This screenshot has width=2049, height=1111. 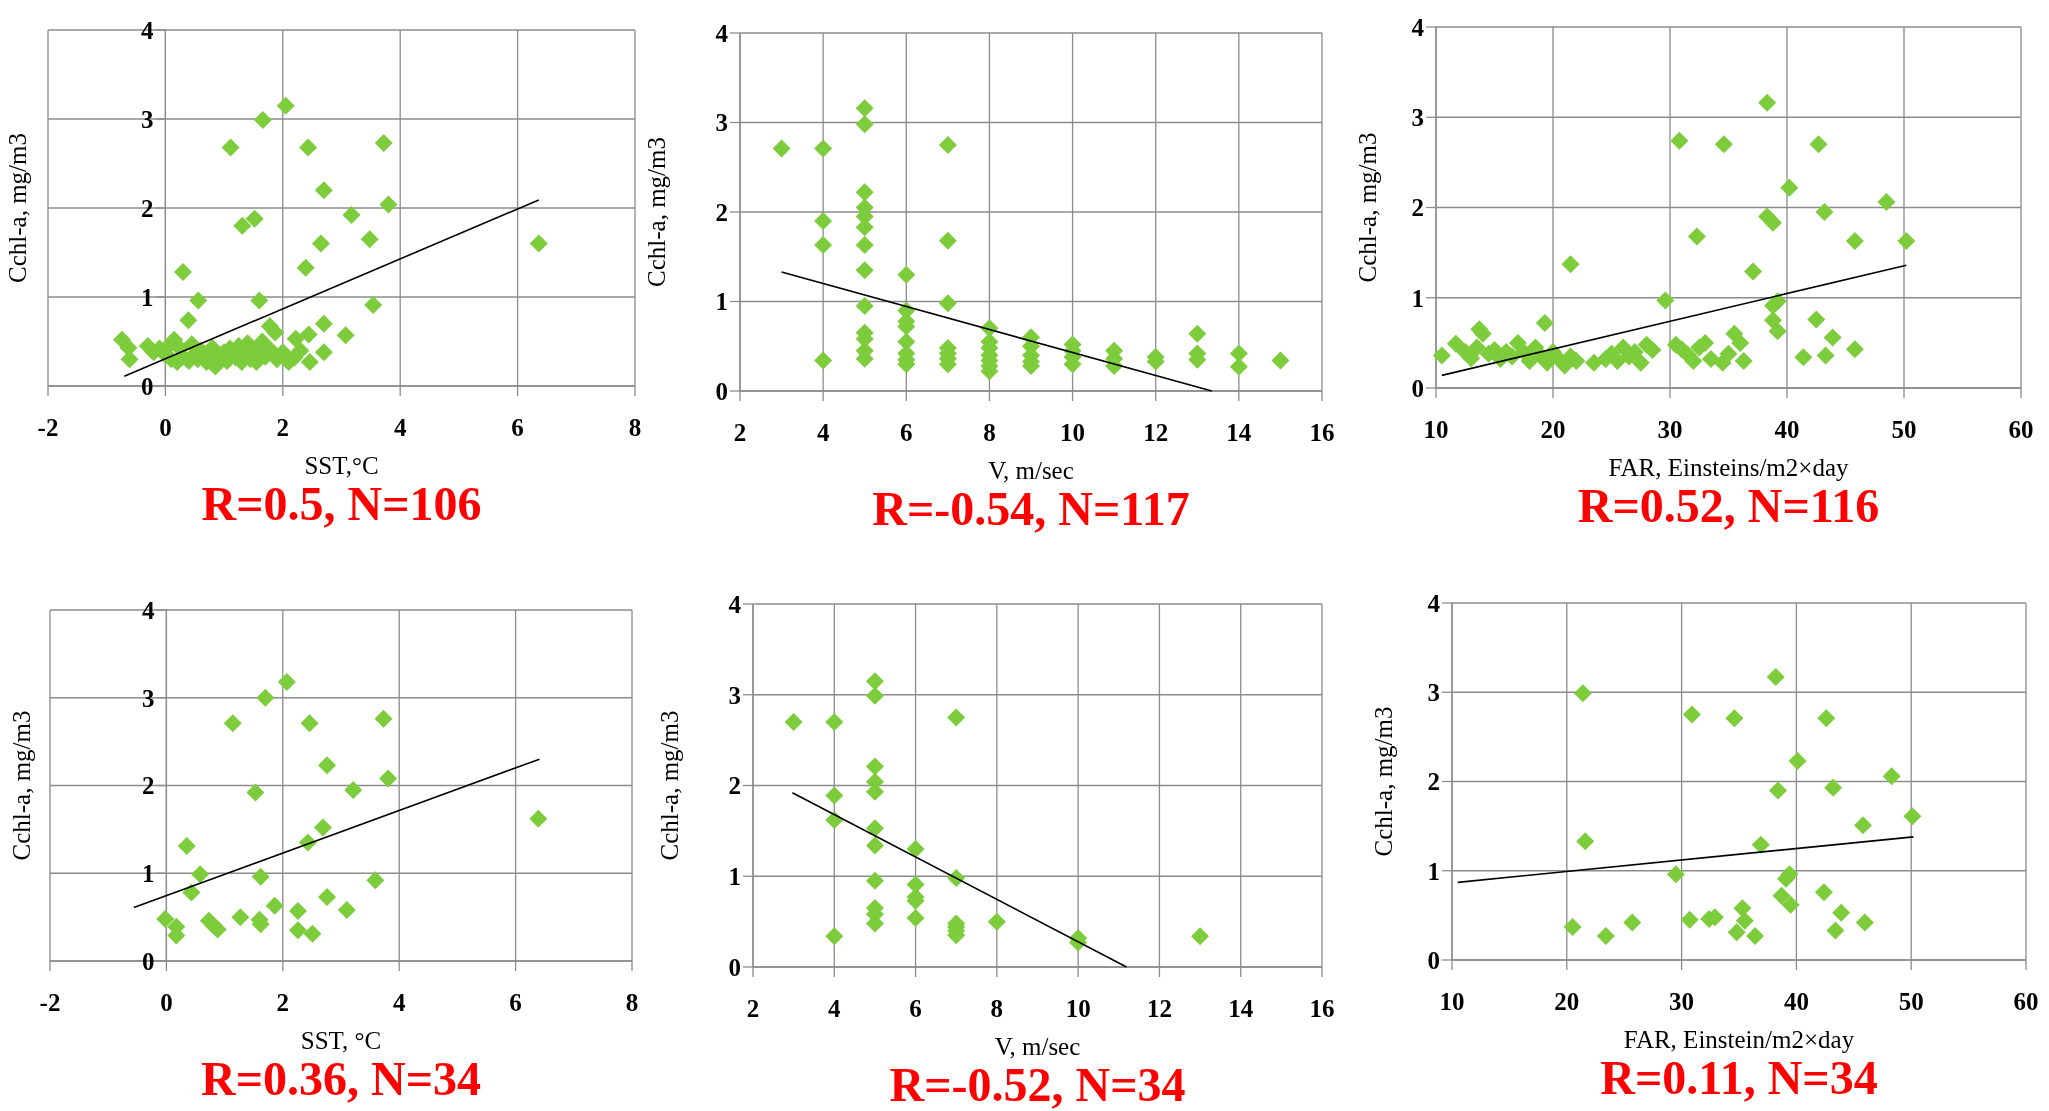 I want to click on text: R=0.36, N=34, so click(x=341, y=1078).